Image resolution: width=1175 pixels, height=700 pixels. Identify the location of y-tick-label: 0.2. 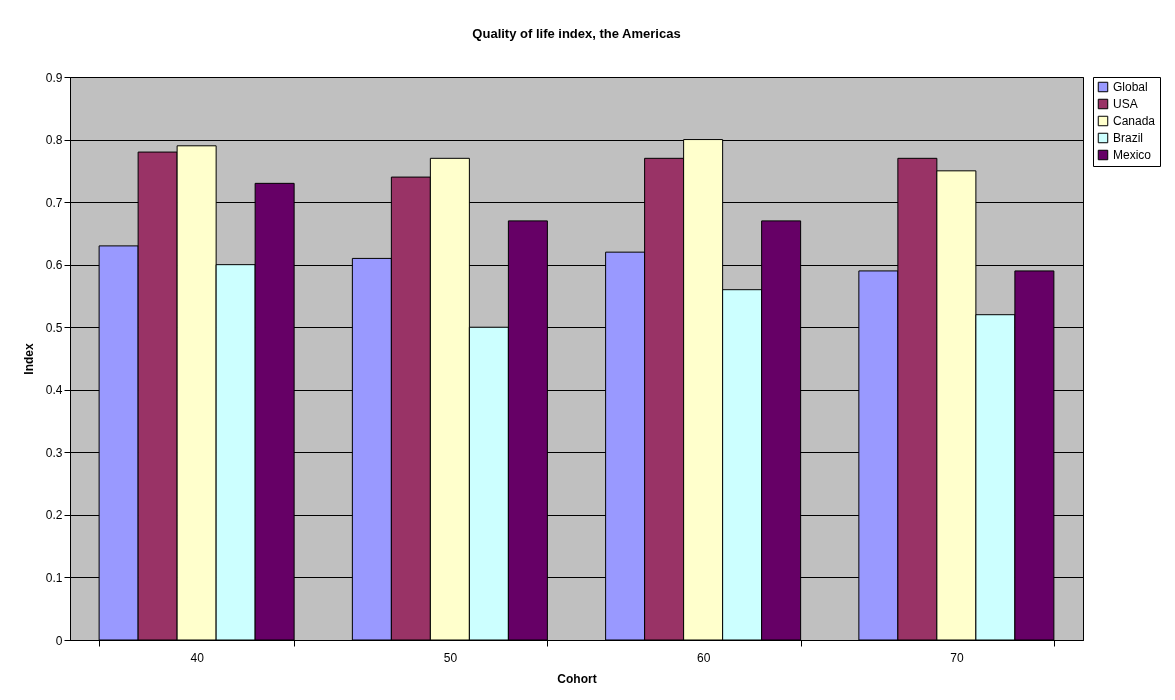
(54, 515).